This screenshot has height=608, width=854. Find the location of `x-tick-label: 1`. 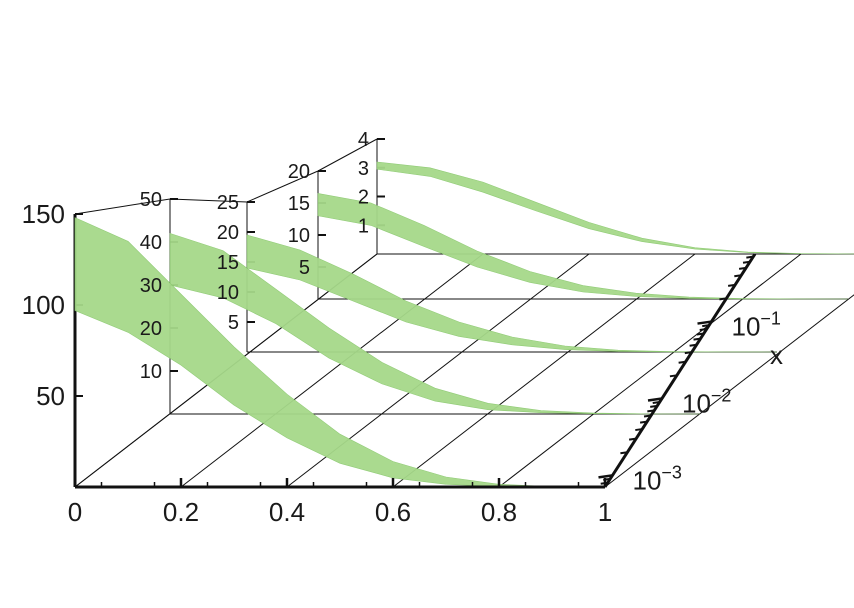

x-tick-label: 1 is located at coordinates (605, 512).